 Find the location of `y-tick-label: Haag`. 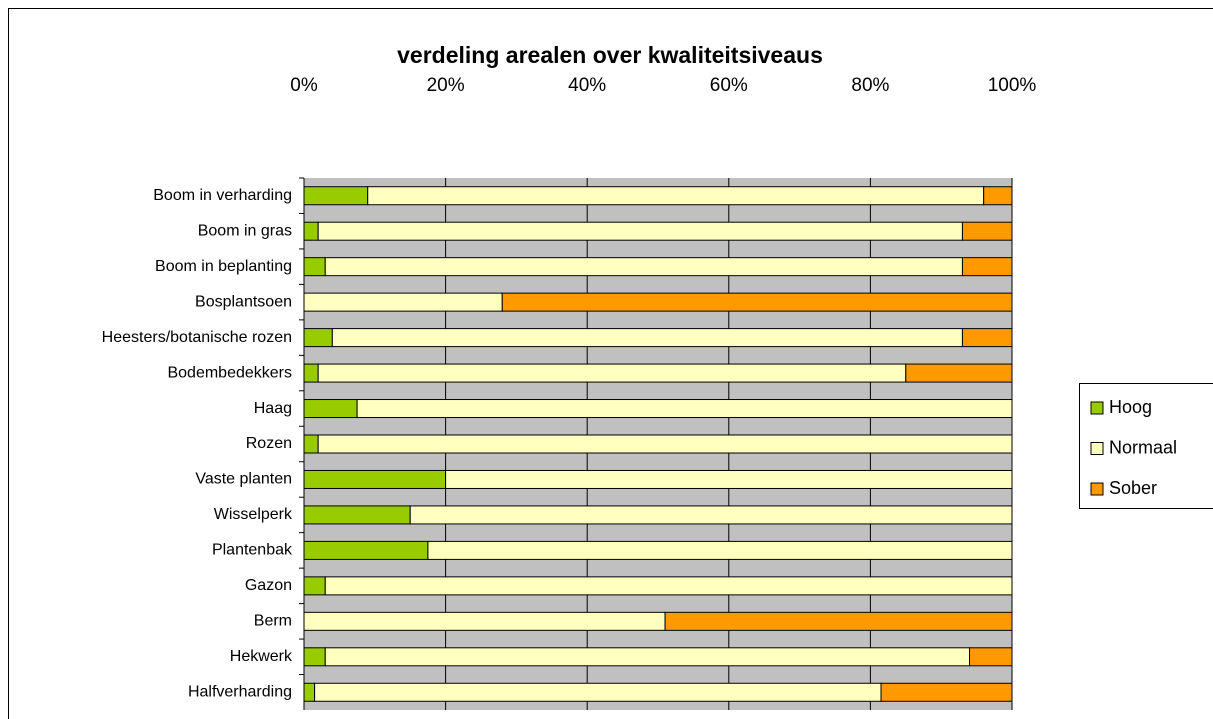

y-tick-label: Haag is located at coordinates (273, 408).